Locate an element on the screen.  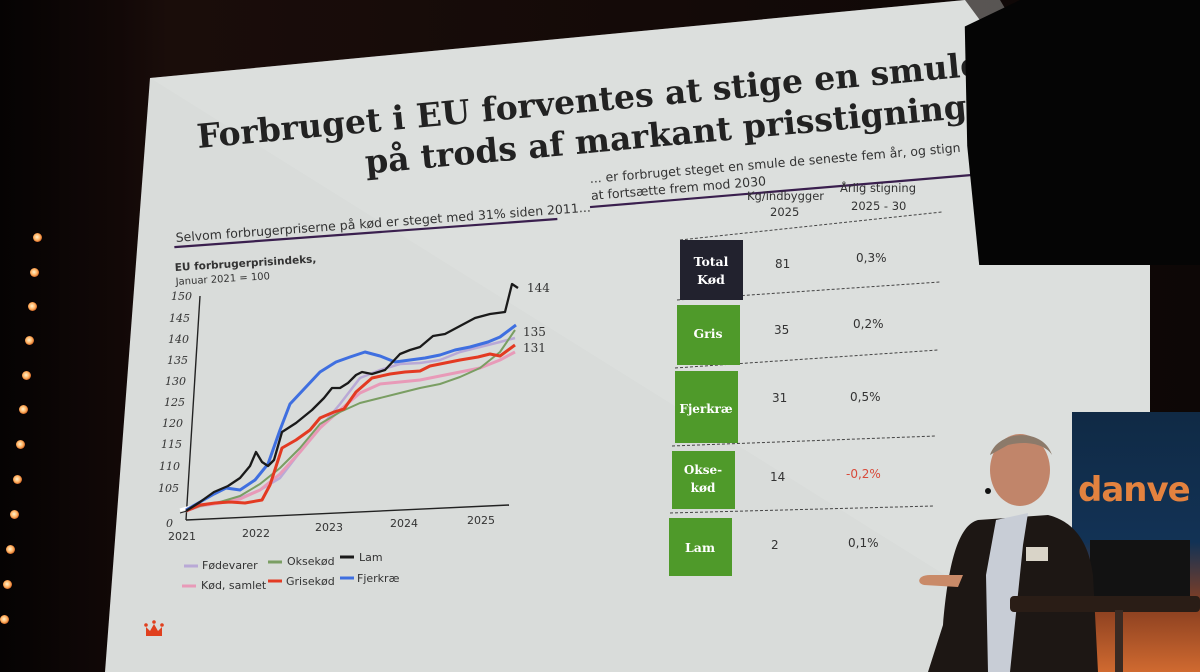
series-oksekod is located at coordinates (350, 420).